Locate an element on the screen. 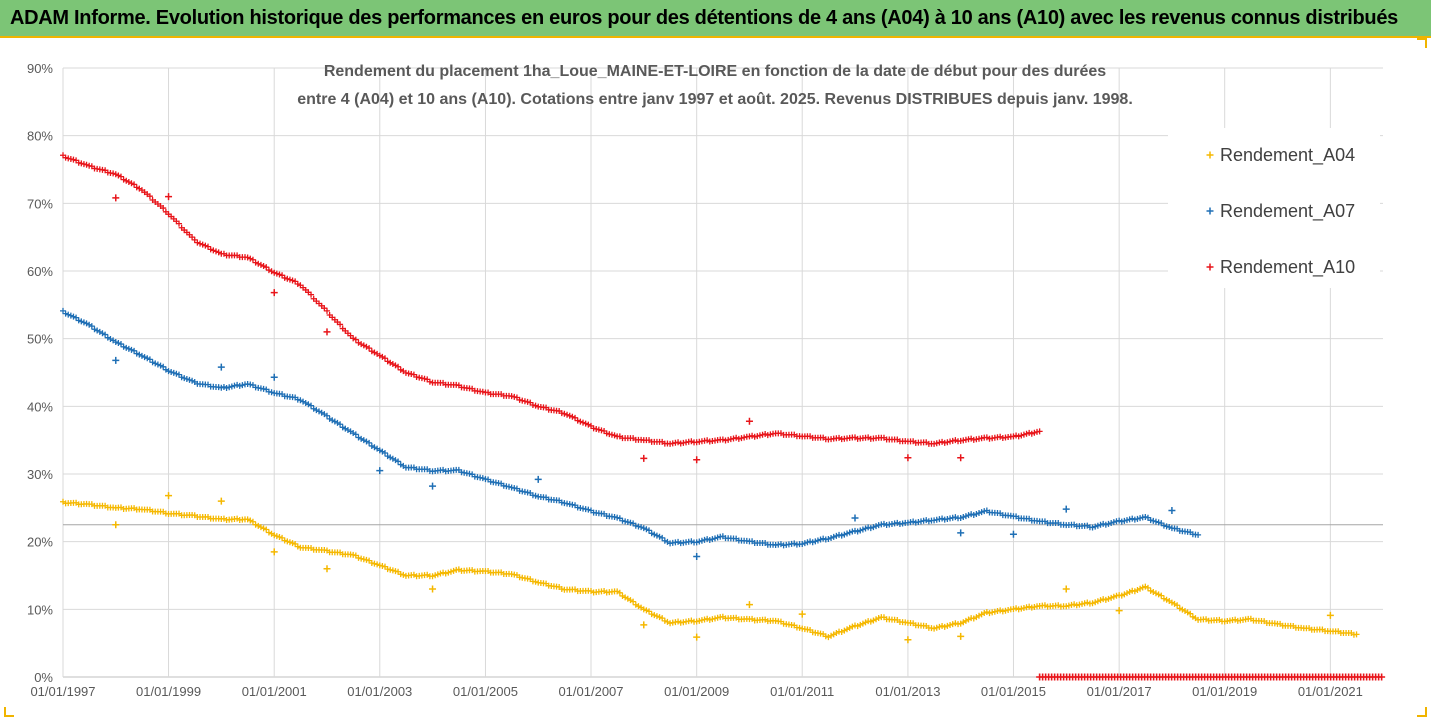  legend-marker is located at coordinates (1210, 155).